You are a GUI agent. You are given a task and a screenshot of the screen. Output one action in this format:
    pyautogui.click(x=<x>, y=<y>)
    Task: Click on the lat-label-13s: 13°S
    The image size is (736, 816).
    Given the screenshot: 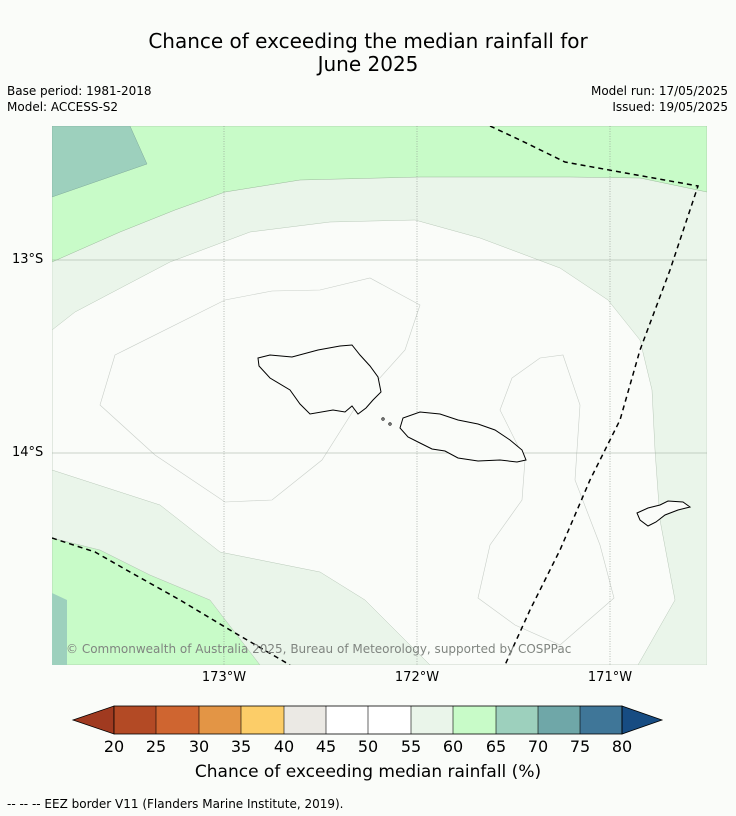 What is the action you would take?
    pyautogui.click(x=28, y=259)
    